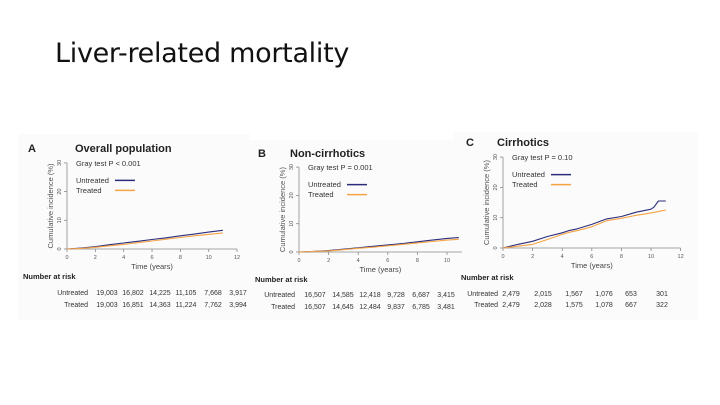 This screenshot has width=720, height=405. What do you see at coordinates (370, 295) in the screenshot?
I see `risk-cell: 12,418` at bounding box center [370, 295].